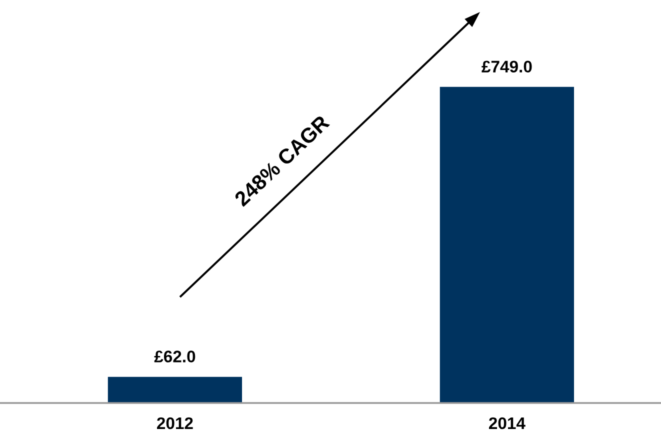 The image size is (661, 436). I want to click on x-tick-label: 2012, so click(175, 423).